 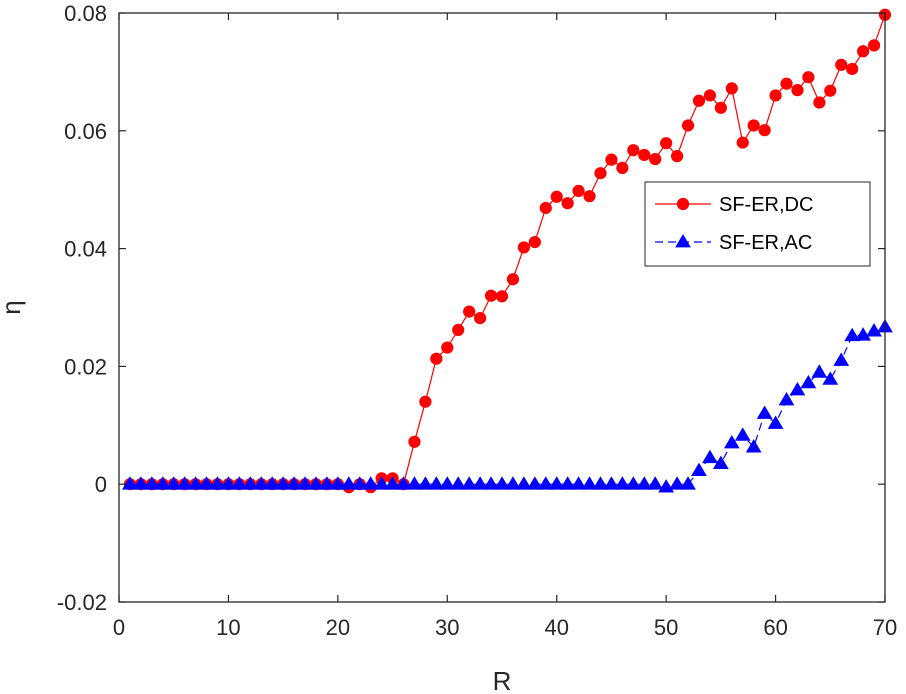 What do you see at coordinates (502, 680) in the screenshot?
I see `x-axis-title: R` at bounding box center [502, 680].